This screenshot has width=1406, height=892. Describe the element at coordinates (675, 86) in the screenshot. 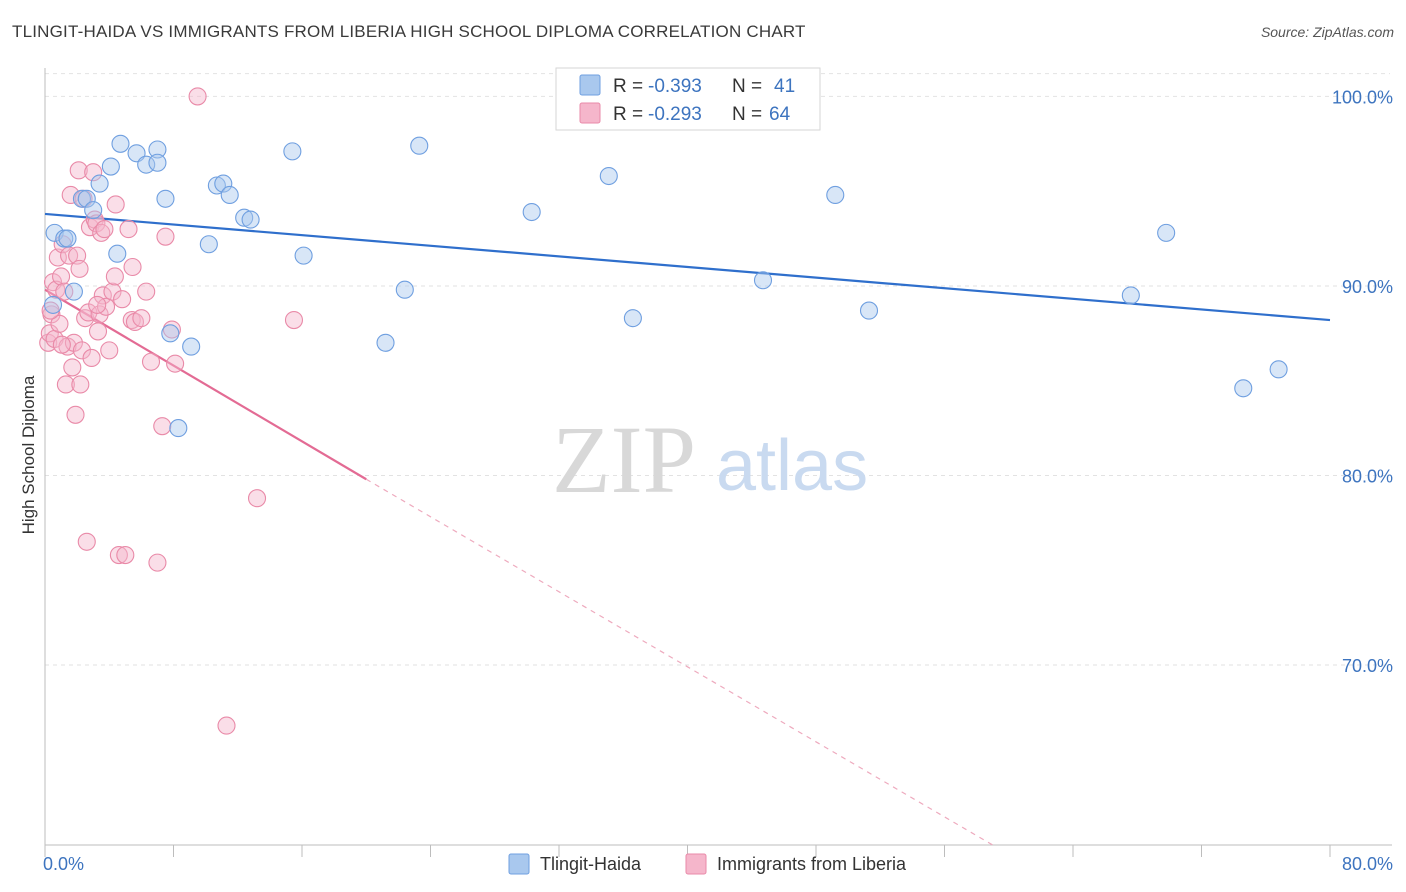

I see `legend-r-value-0: -0.393` at that location.